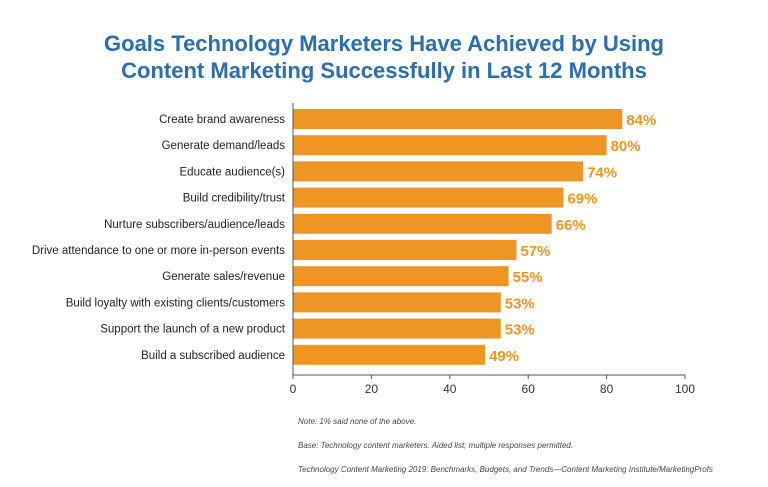 This screenshot has width=768, height=487. I want to click on x-tick-label: 80, so click(607, 389).